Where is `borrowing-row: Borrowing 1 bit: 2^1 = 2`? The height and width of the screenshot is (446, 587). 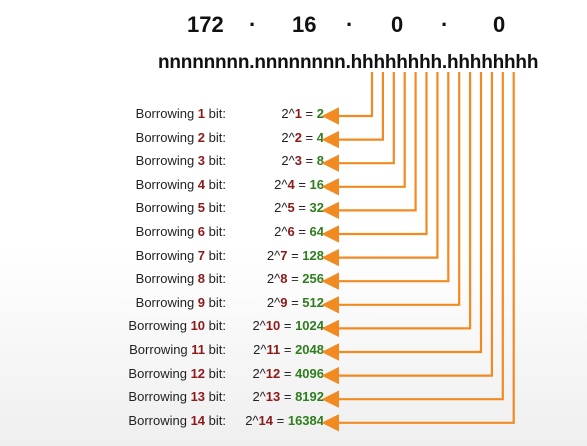 borrowing-row: Borrowing 1 bit: 2^1 = 2 is located at coordinates (293, 116).